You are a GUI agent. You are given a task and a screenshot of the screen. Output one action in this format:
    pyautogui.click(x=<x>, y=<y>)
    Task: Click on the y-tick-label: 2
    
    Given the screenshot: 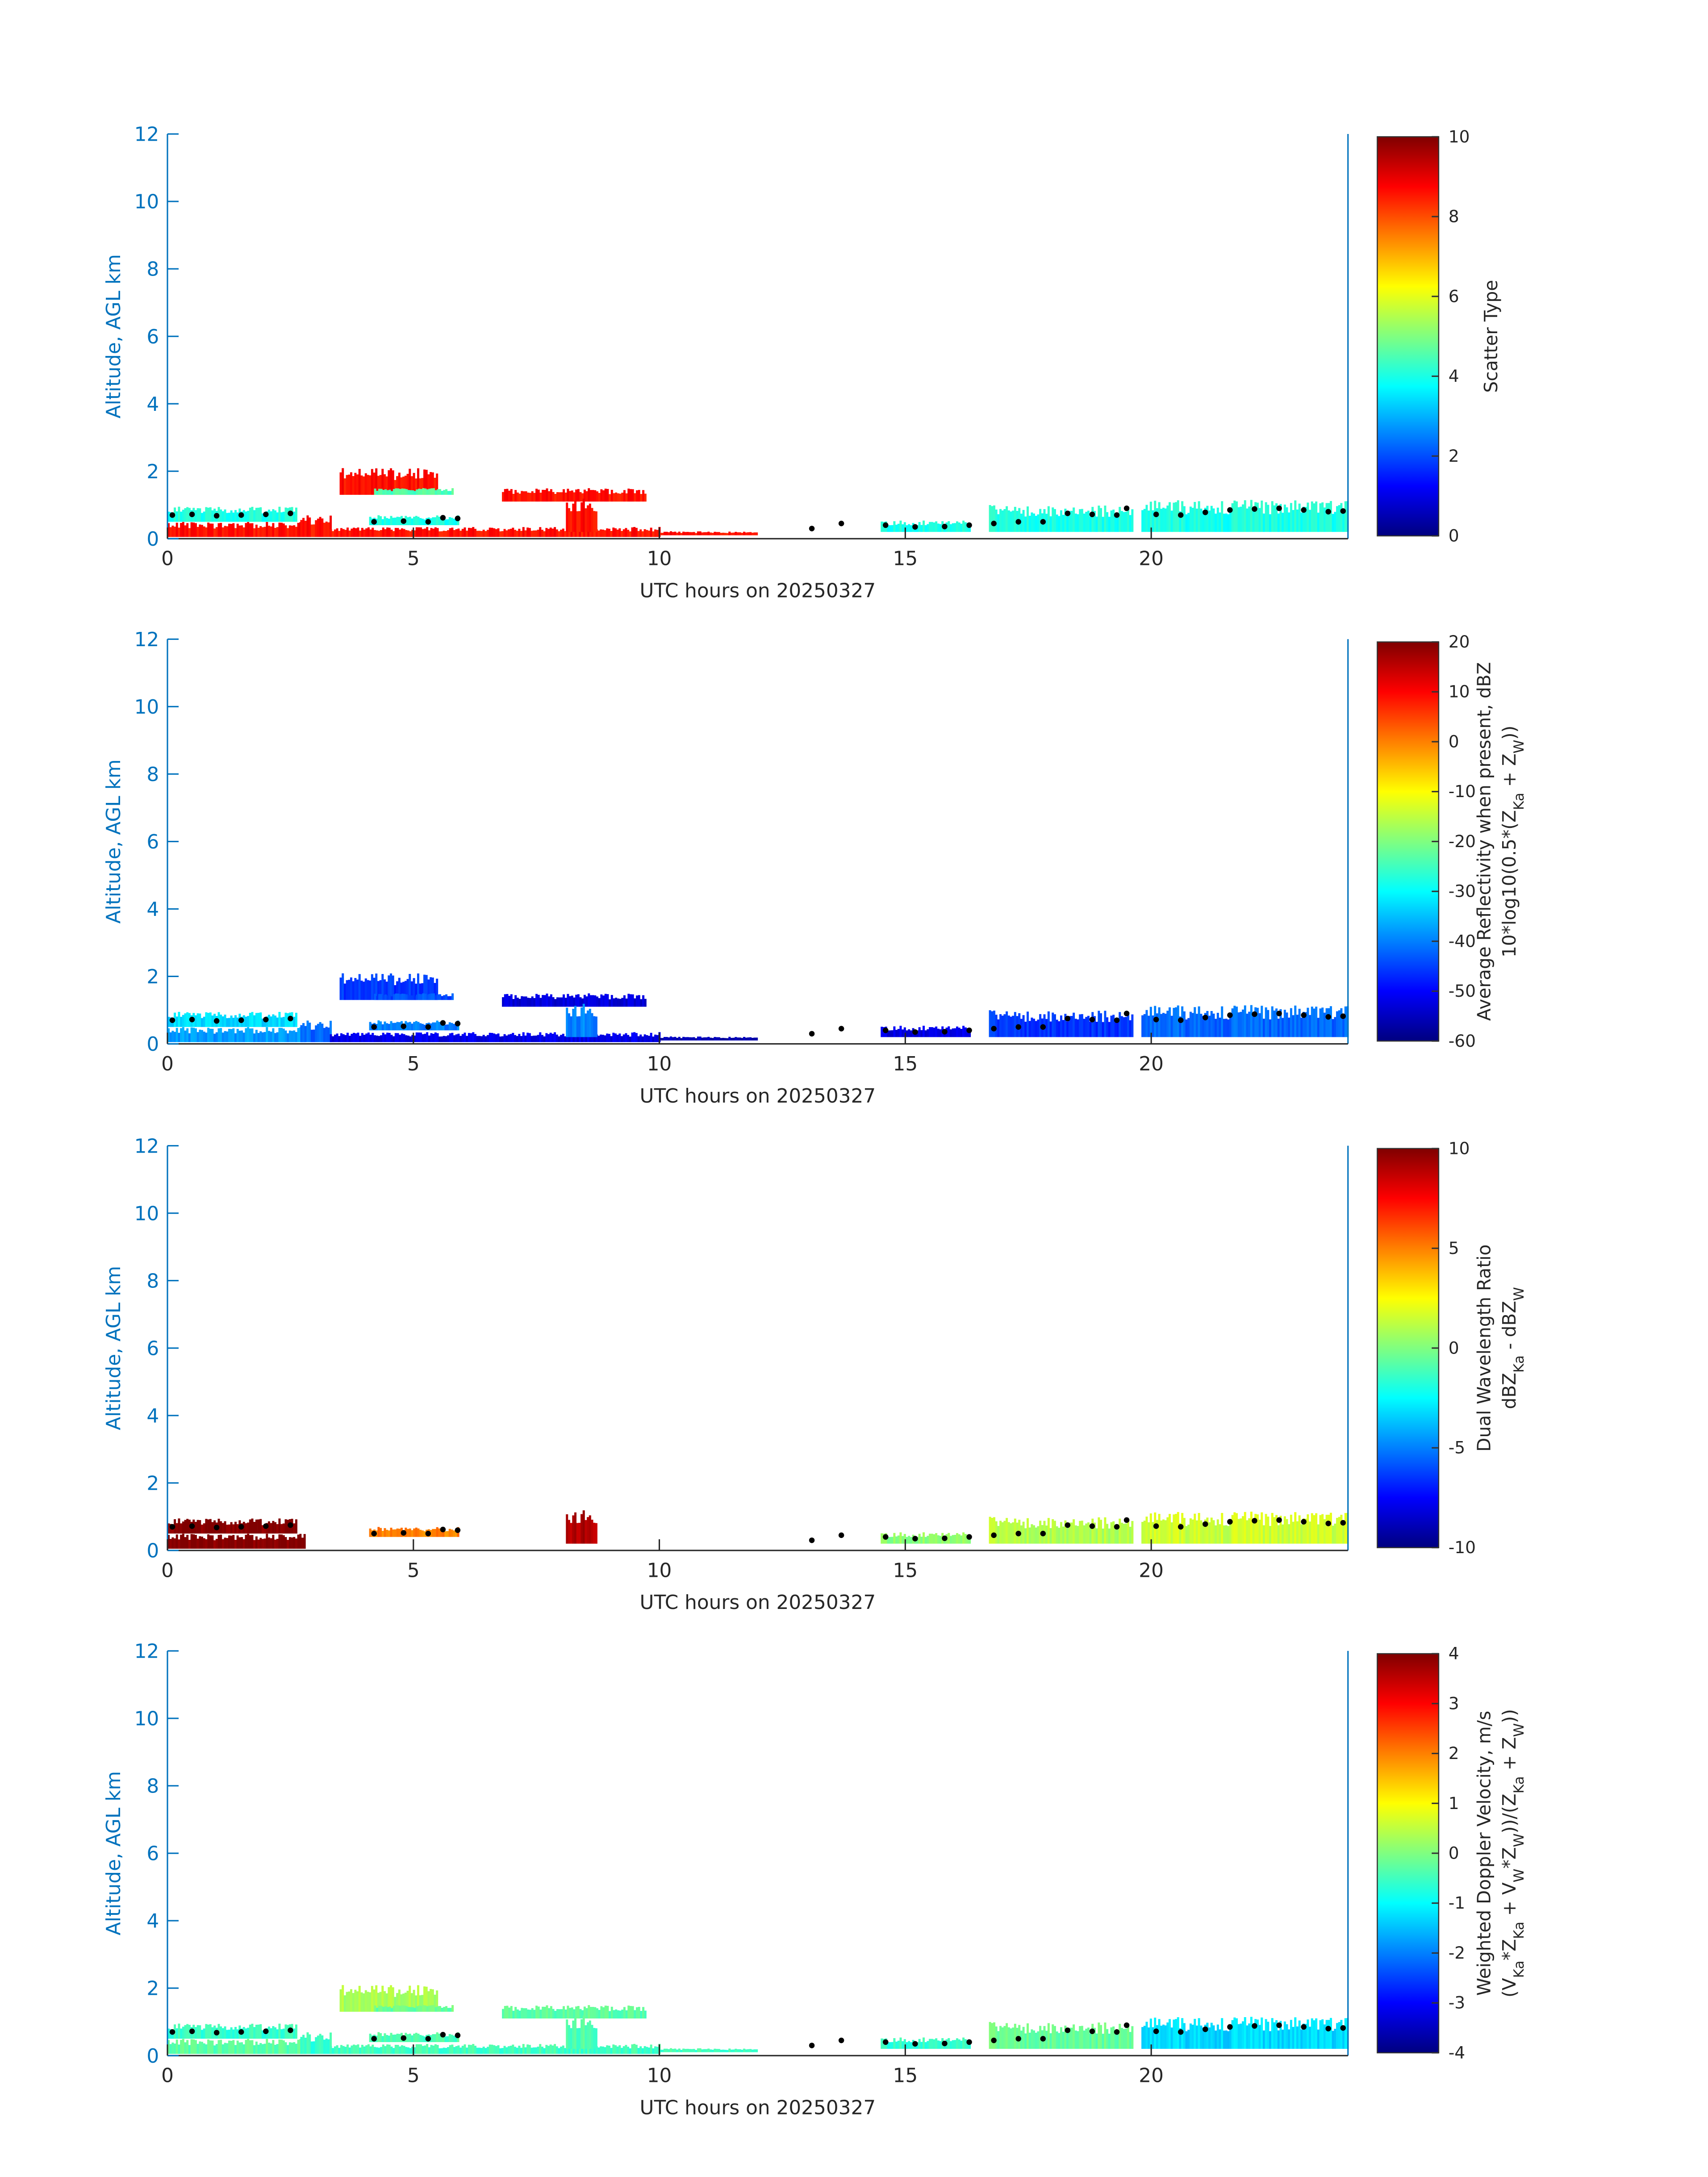 What is the action you would take?
    pyautogui.click(x=152, y=1483)
    